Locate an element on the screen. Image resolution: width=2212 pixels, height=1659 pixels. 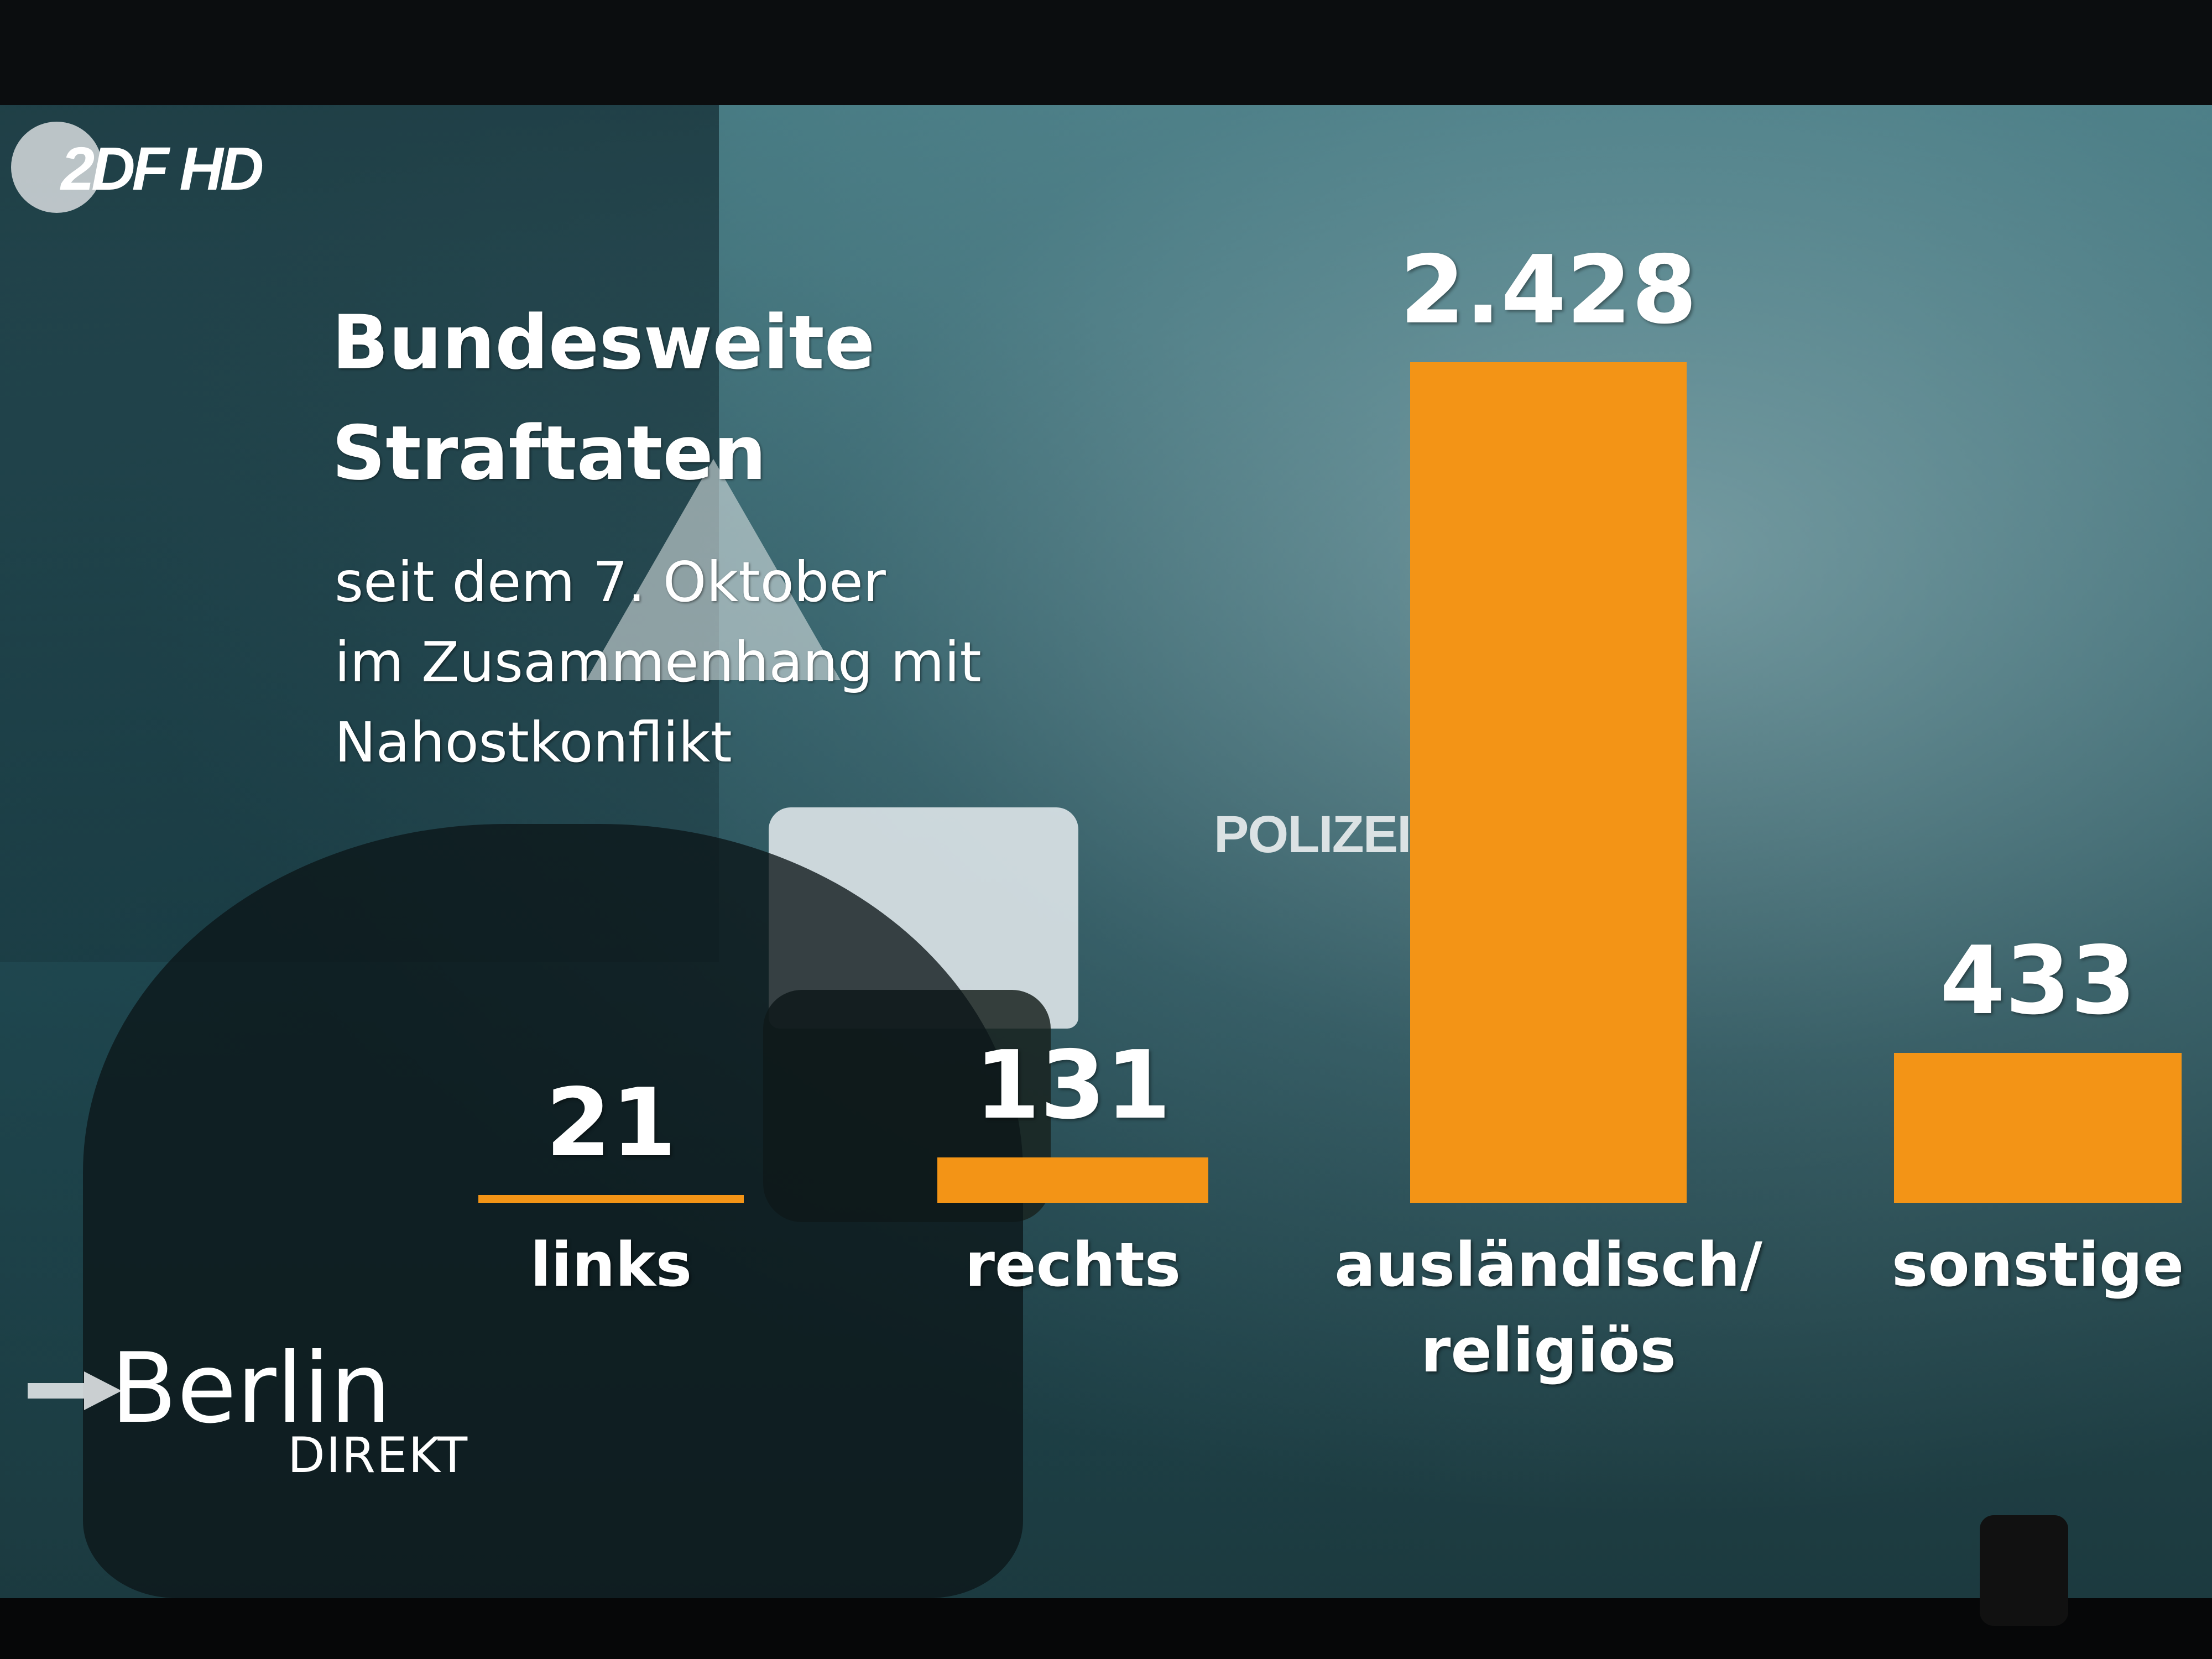
category-label: sonstige is located at coordinates (2001, 1265).